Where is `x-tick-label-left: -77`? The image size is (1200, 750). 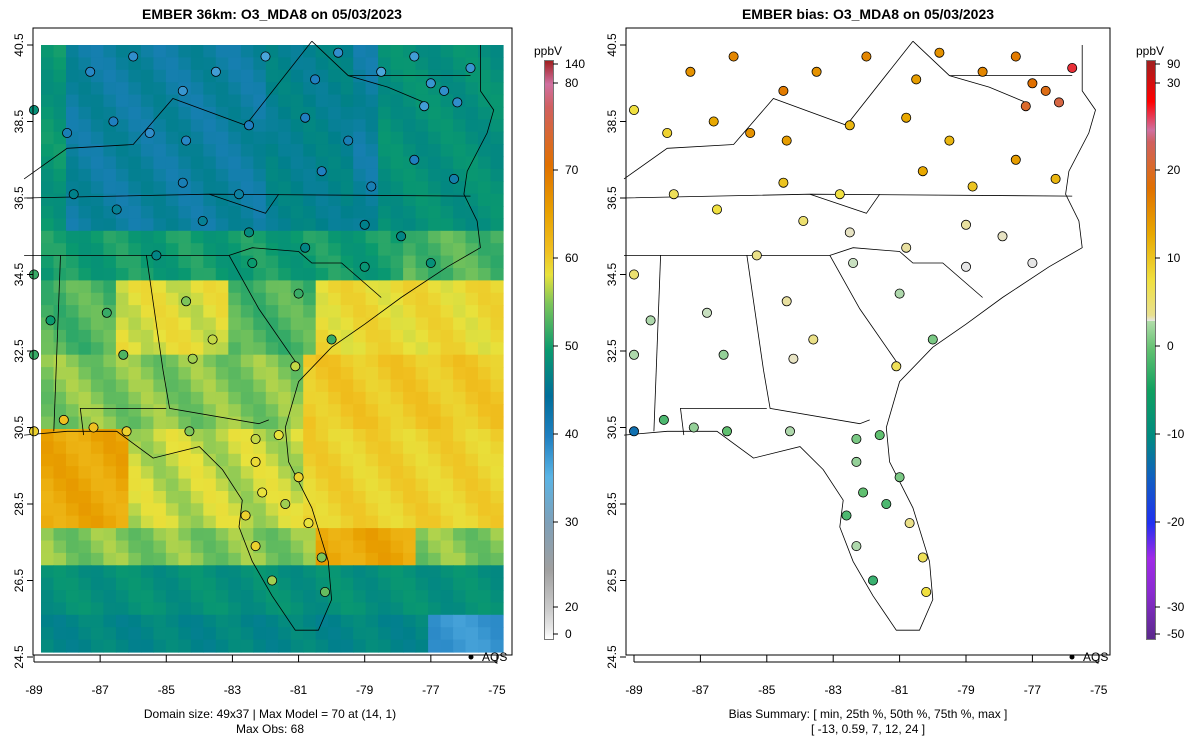 x-tick-label-left: -77 is located at coordinates (431, 690).